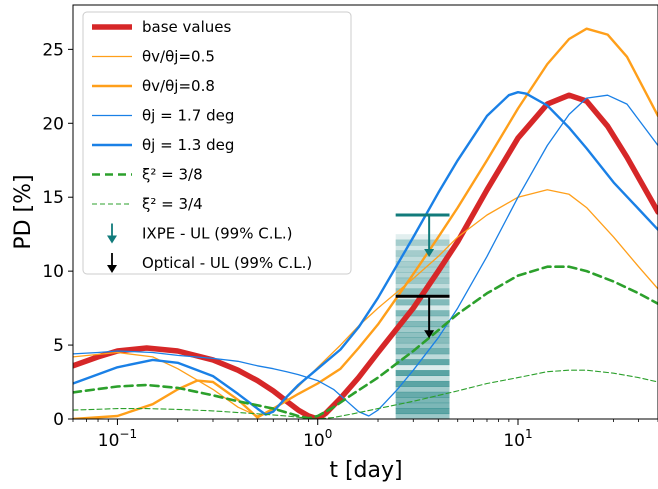 The height and width of the screenshot is (489, 658). What do you see at coordinates (186, 27) in the screenshot?
I see `legend-label: base values` at bounding box center [186, 27].